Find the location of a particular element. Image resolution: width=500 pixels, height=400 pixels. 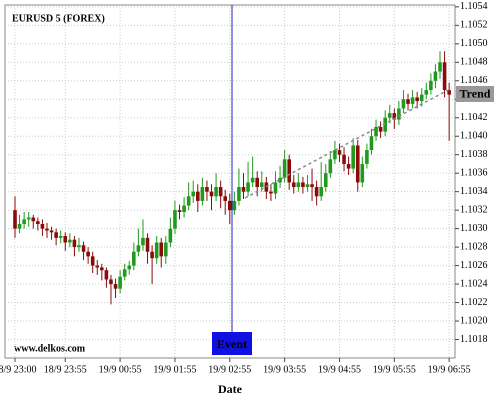

trend-label: Trend is located at coordinates (475, 93).